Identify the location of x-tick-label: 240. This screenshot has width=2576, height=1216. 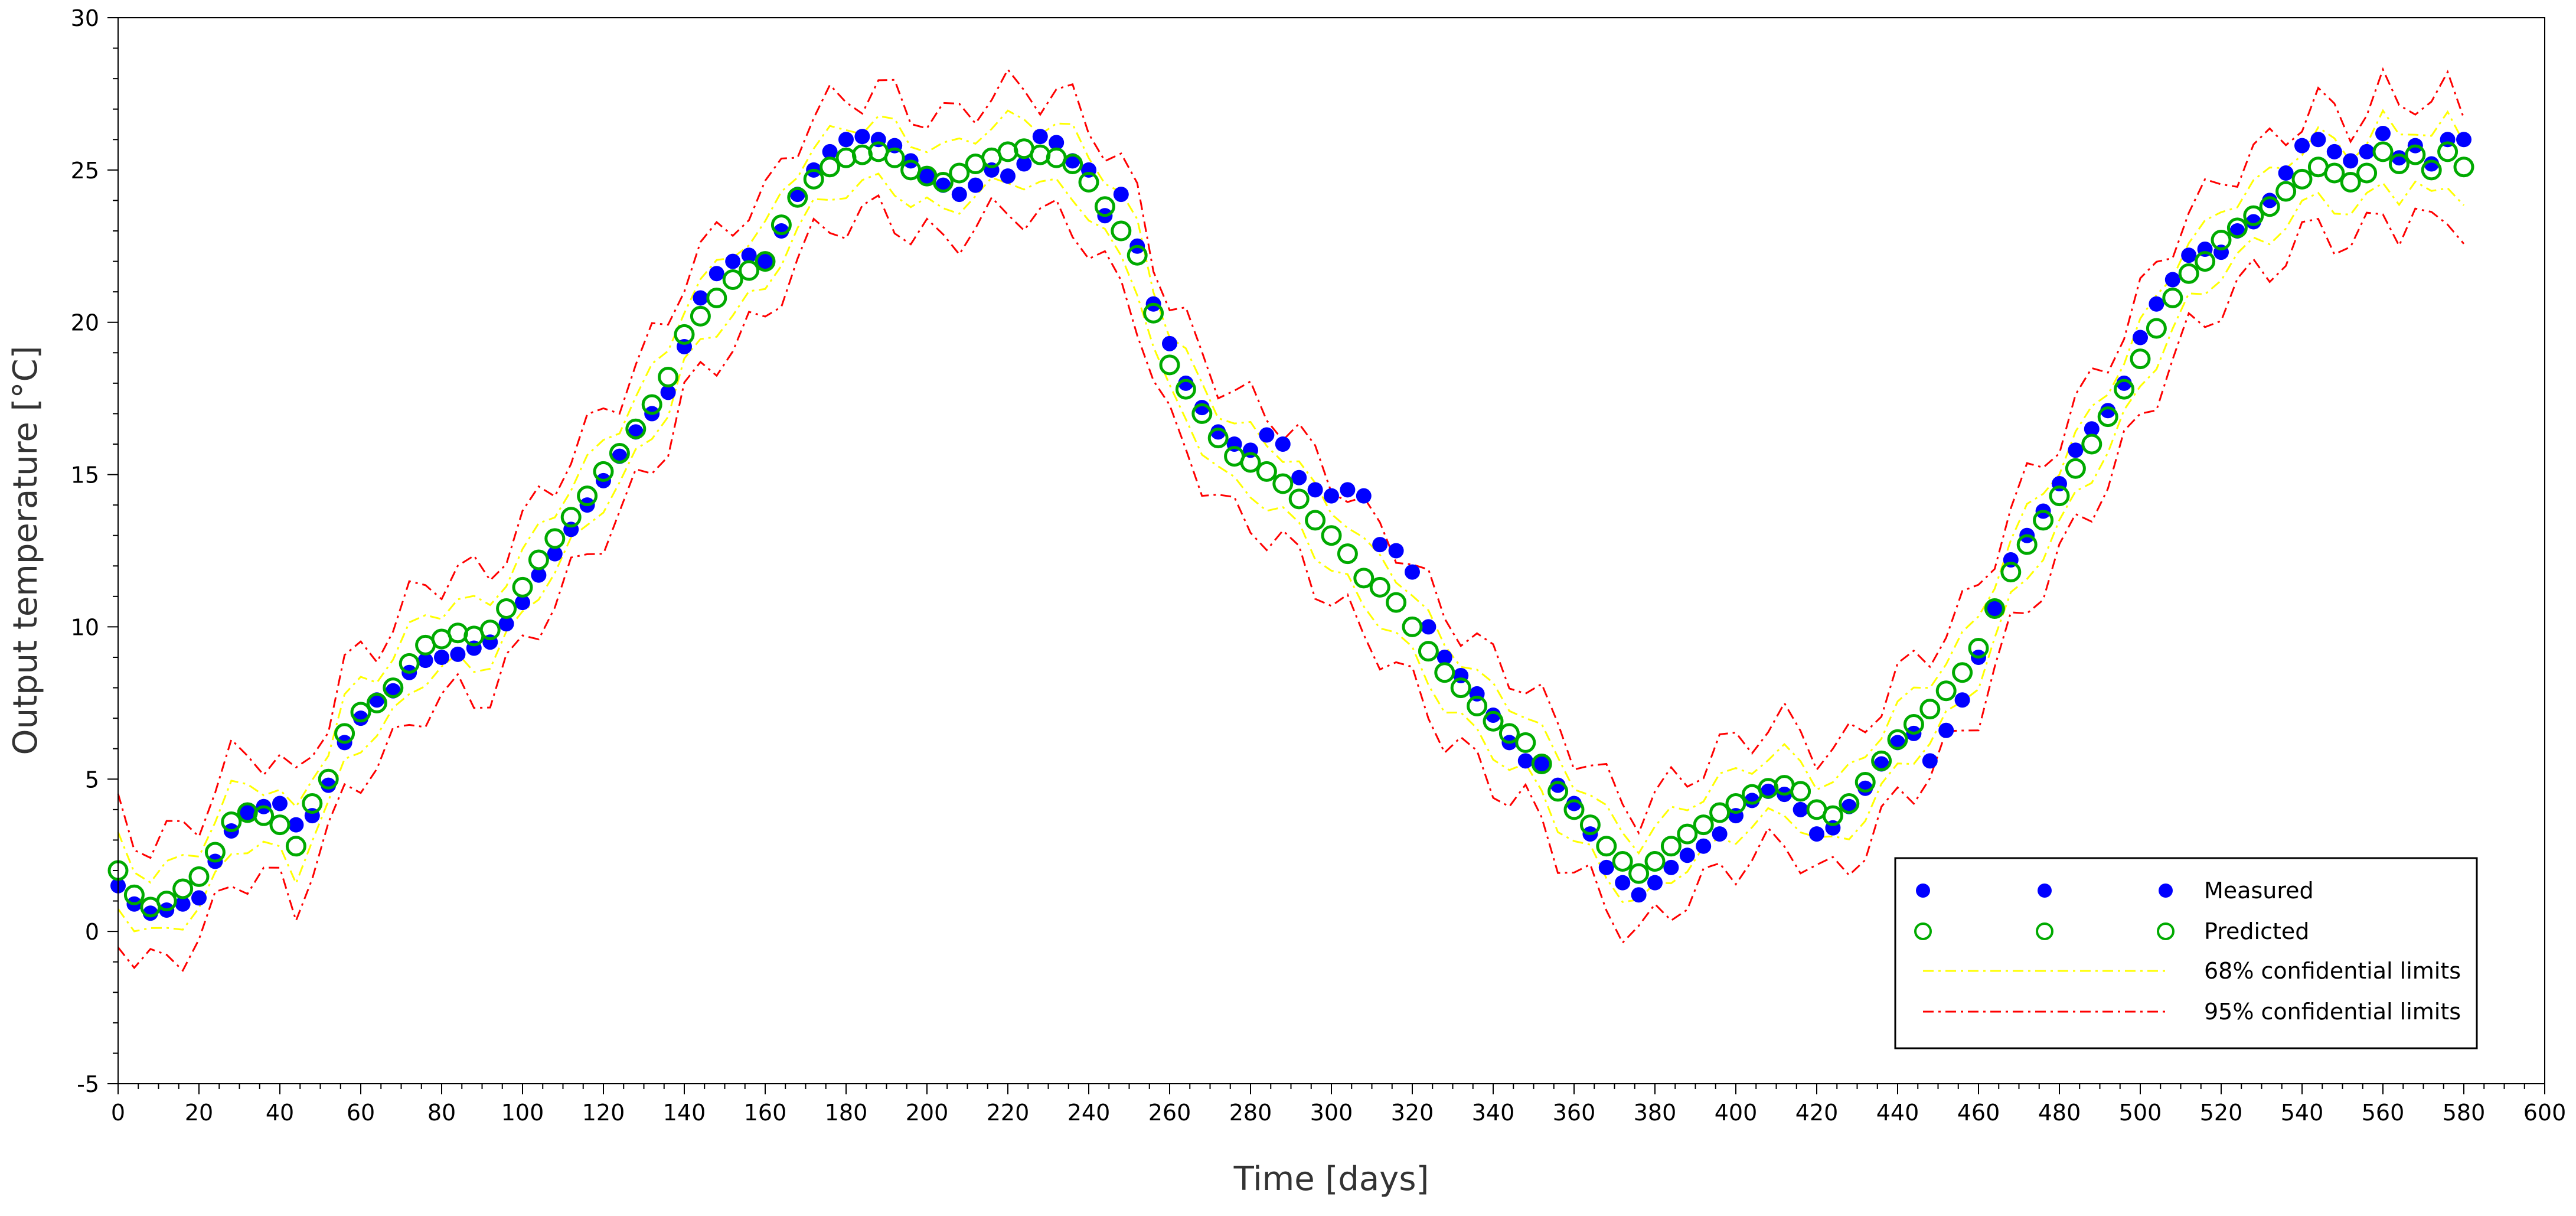
(1089, 1113).